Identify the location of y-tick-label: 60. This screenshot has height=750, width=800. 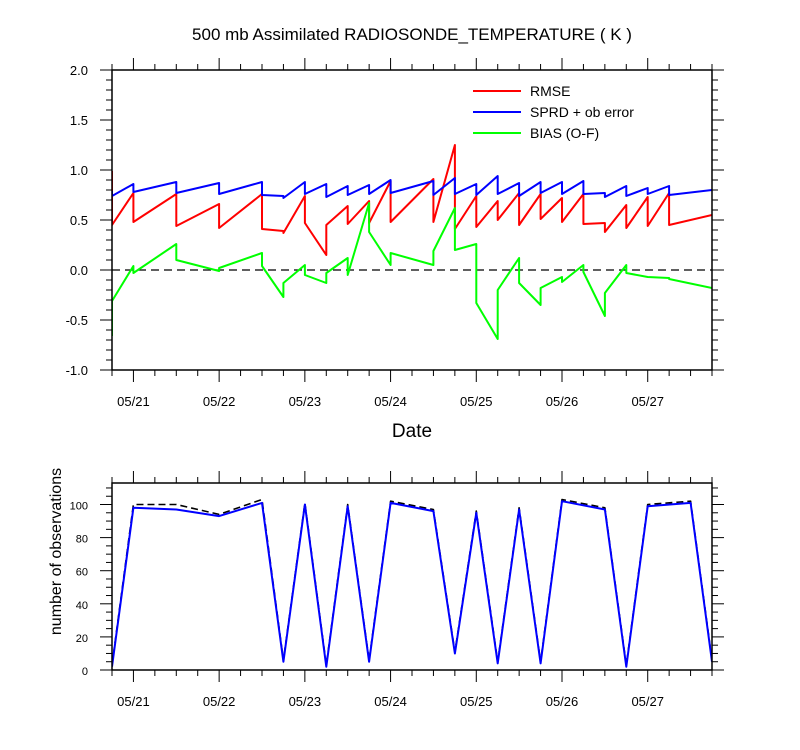
(82, 573).